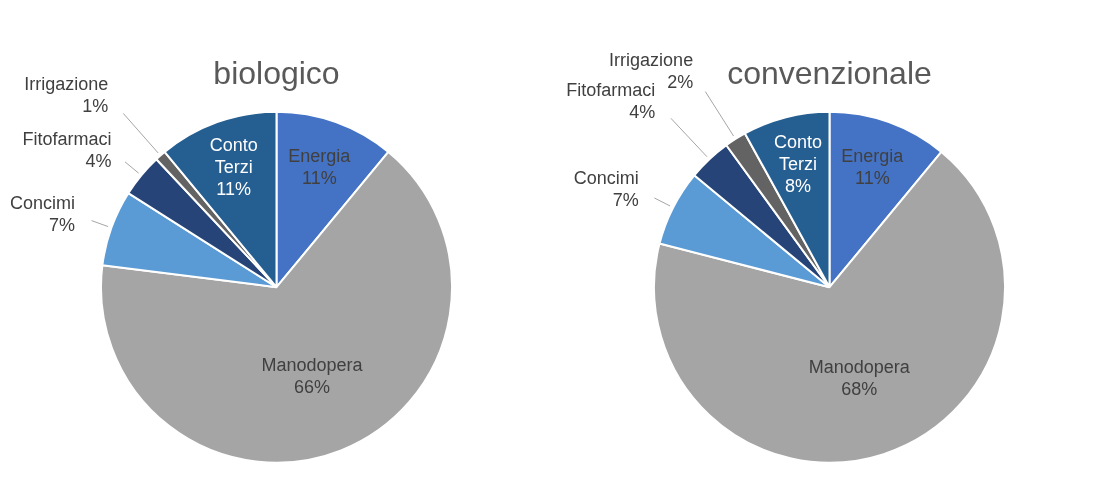 The height and width of the screenshot is (486, 1107). What do you see at coordinates (829, 73) in the screenshot?
I see `chart-title: convenzionale` at bounding box center [829, 73].